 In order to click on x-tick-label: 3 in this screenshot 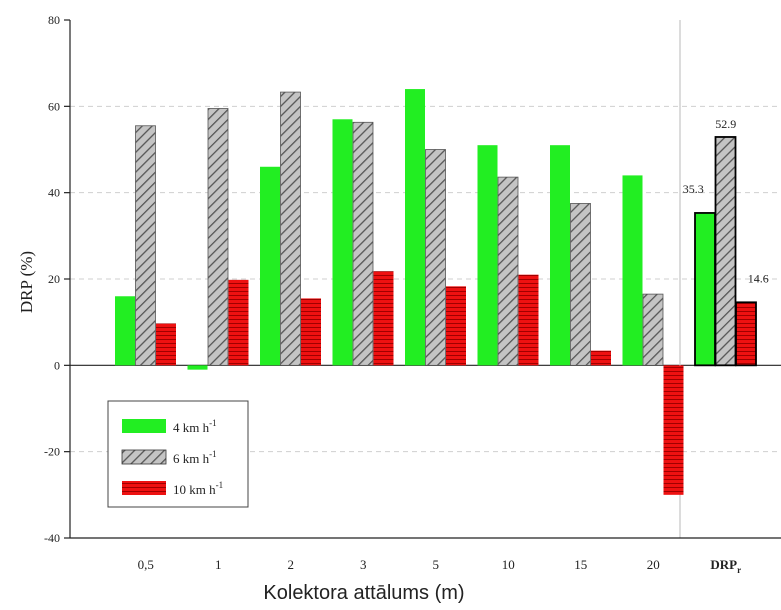, I will do `click(363, 564)`.